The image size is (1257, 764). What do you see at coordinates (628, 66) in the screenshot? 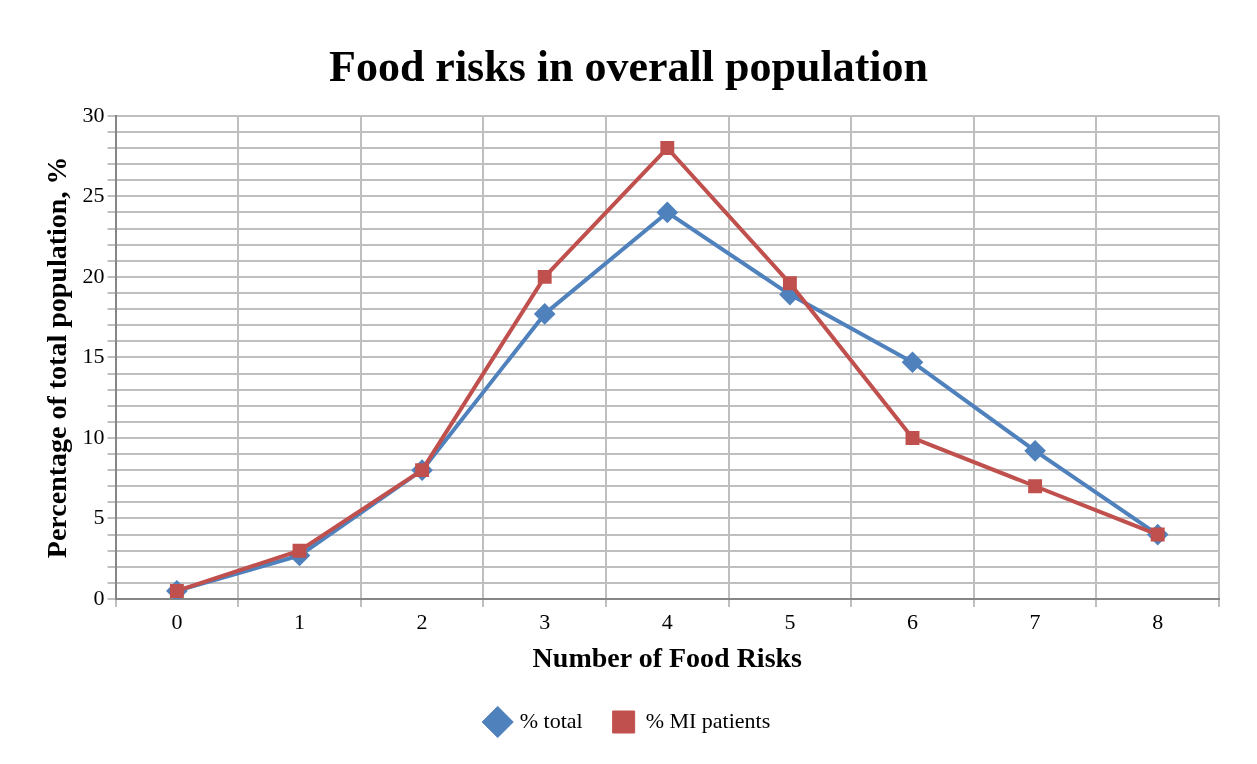
I see `chart-title: Food risks in overall population` at bounding box center [628, 66].